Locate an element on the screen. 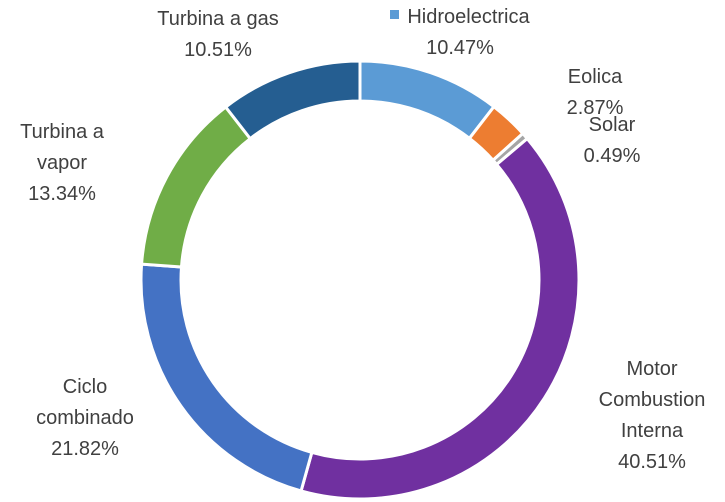  category-label: Hidroelectrica is located at coordinates (460, 17).